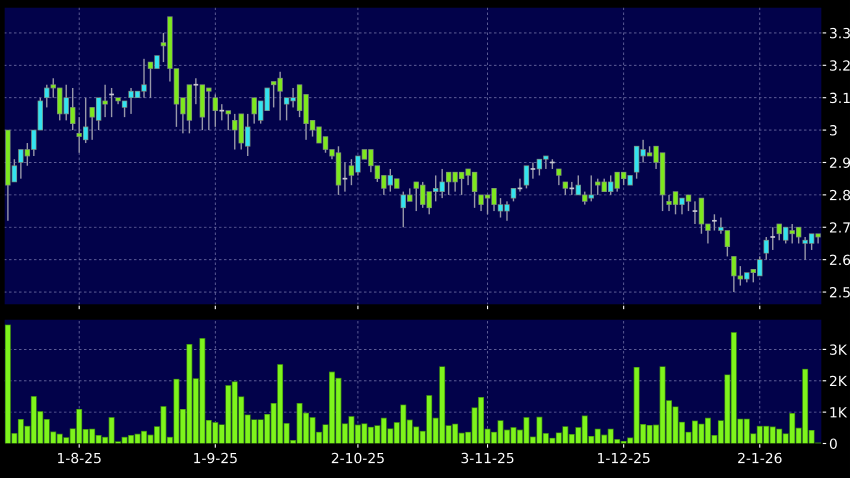 This screenshot has height=478, width=850. Describe the element at coordinates (840, 227) in the screenshot. I see `y-tick-label: 2.7` at that location.